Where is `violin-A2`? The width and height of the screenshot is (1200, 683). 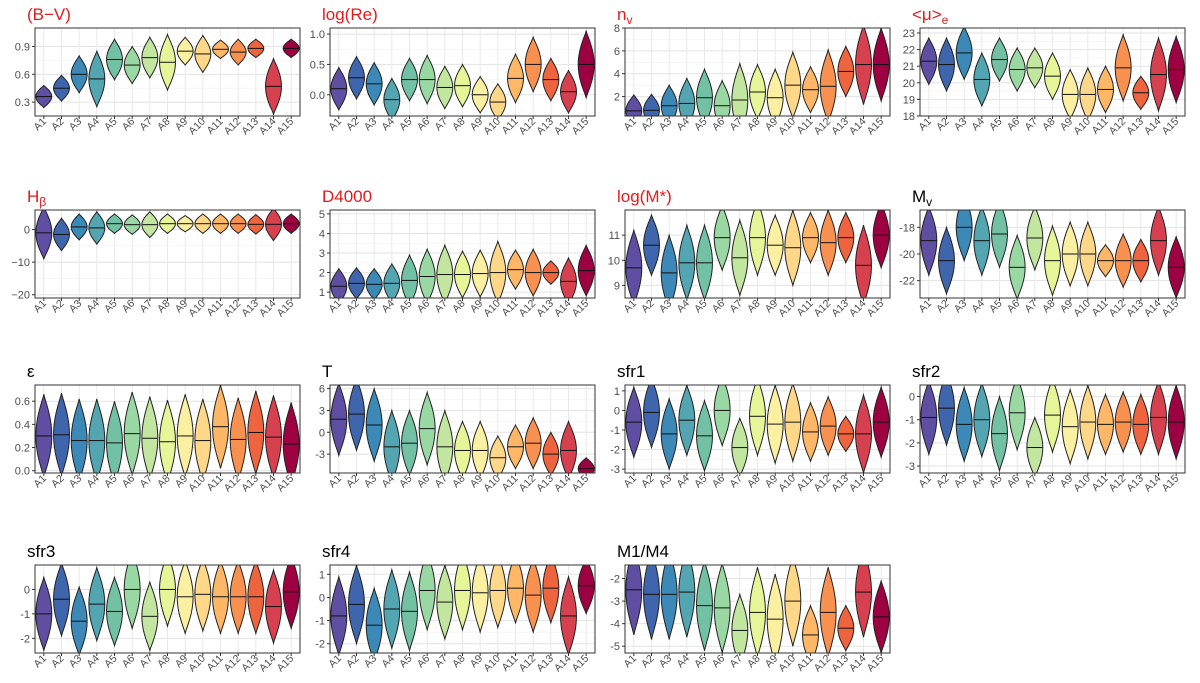
violin-A2 is located at coordinates (356, 419).